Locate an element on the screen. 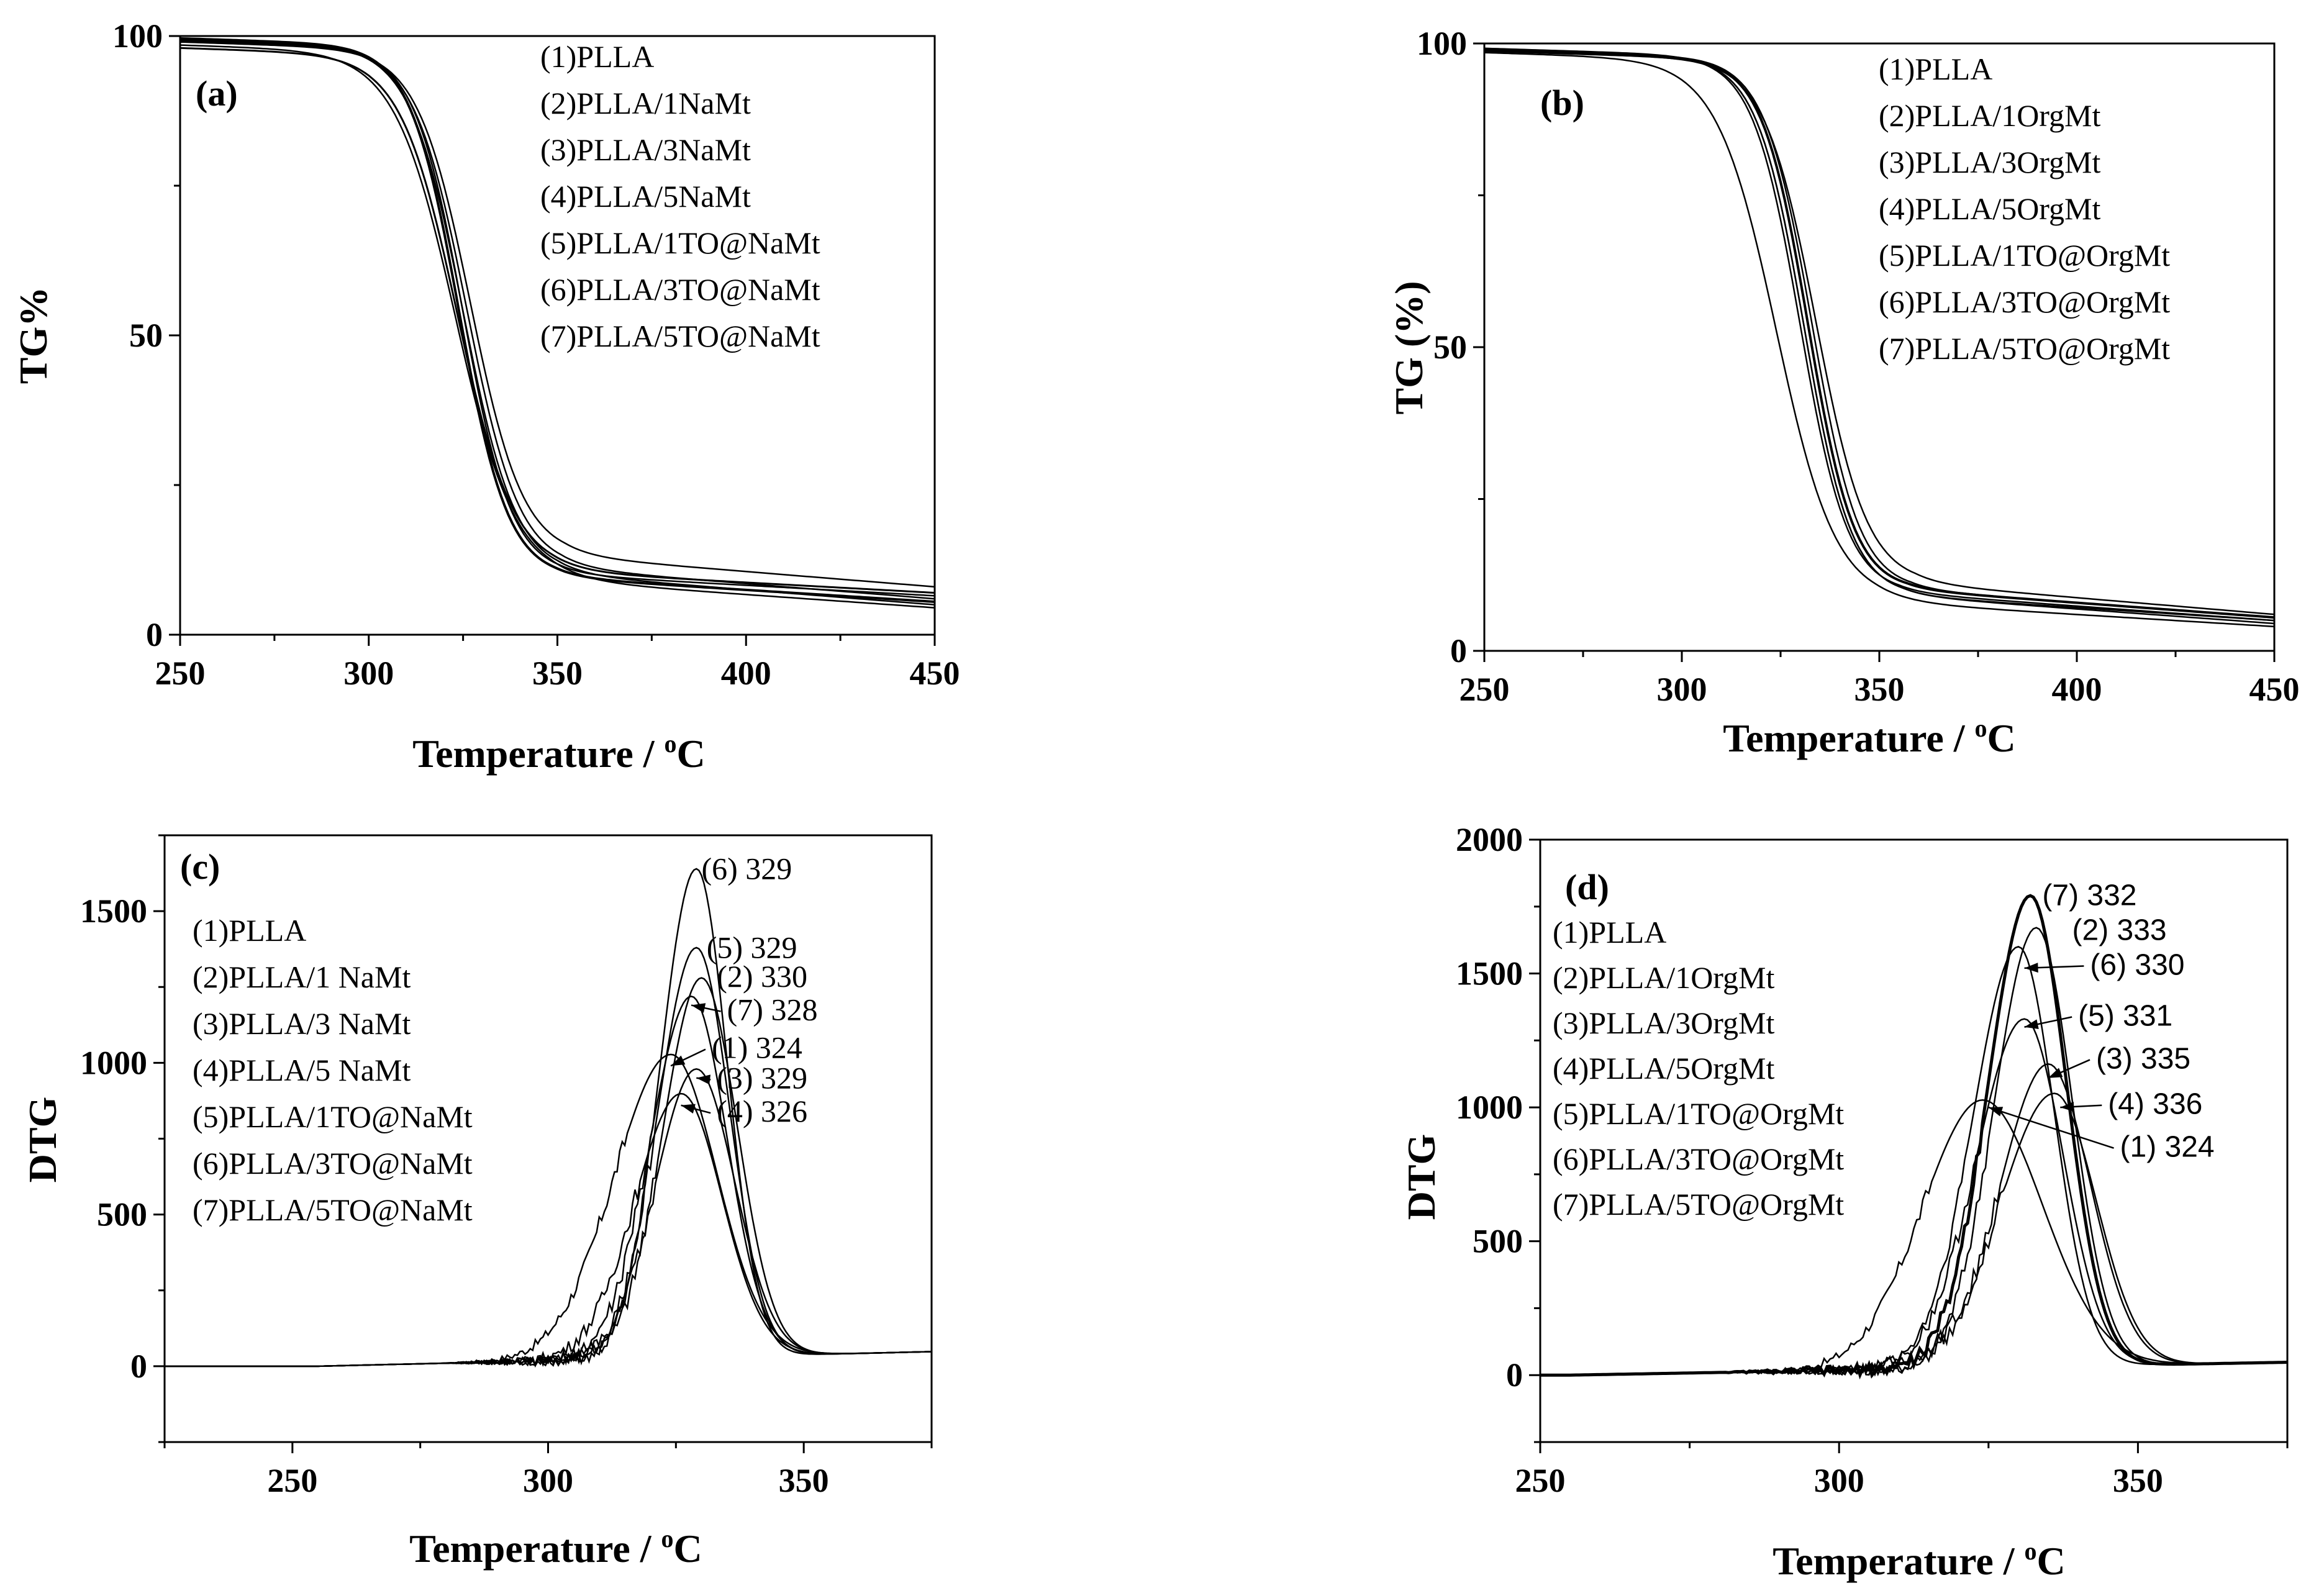  peak-annotation: (4) 326 is located at coordinates (762, 1111).